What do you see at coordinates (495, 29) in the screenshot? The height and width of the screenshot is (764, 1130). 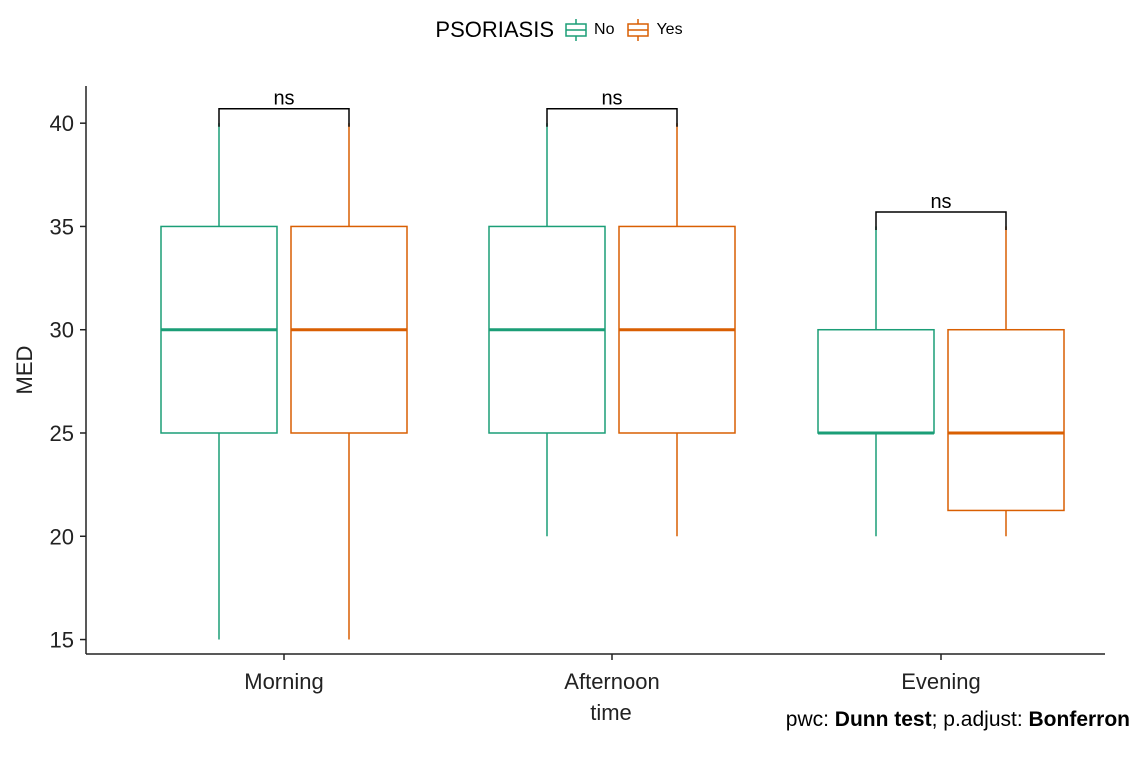 I see `legend-title: PSORIASIS` at bounding box center [495, 29].